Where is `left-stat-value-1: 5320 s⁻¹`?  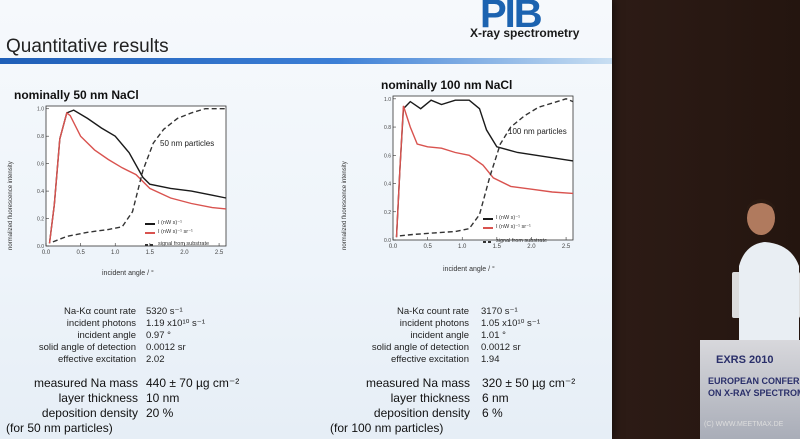 left-stat-value-1: 5320 s⁻¹ is located at coordinates (164, 311).